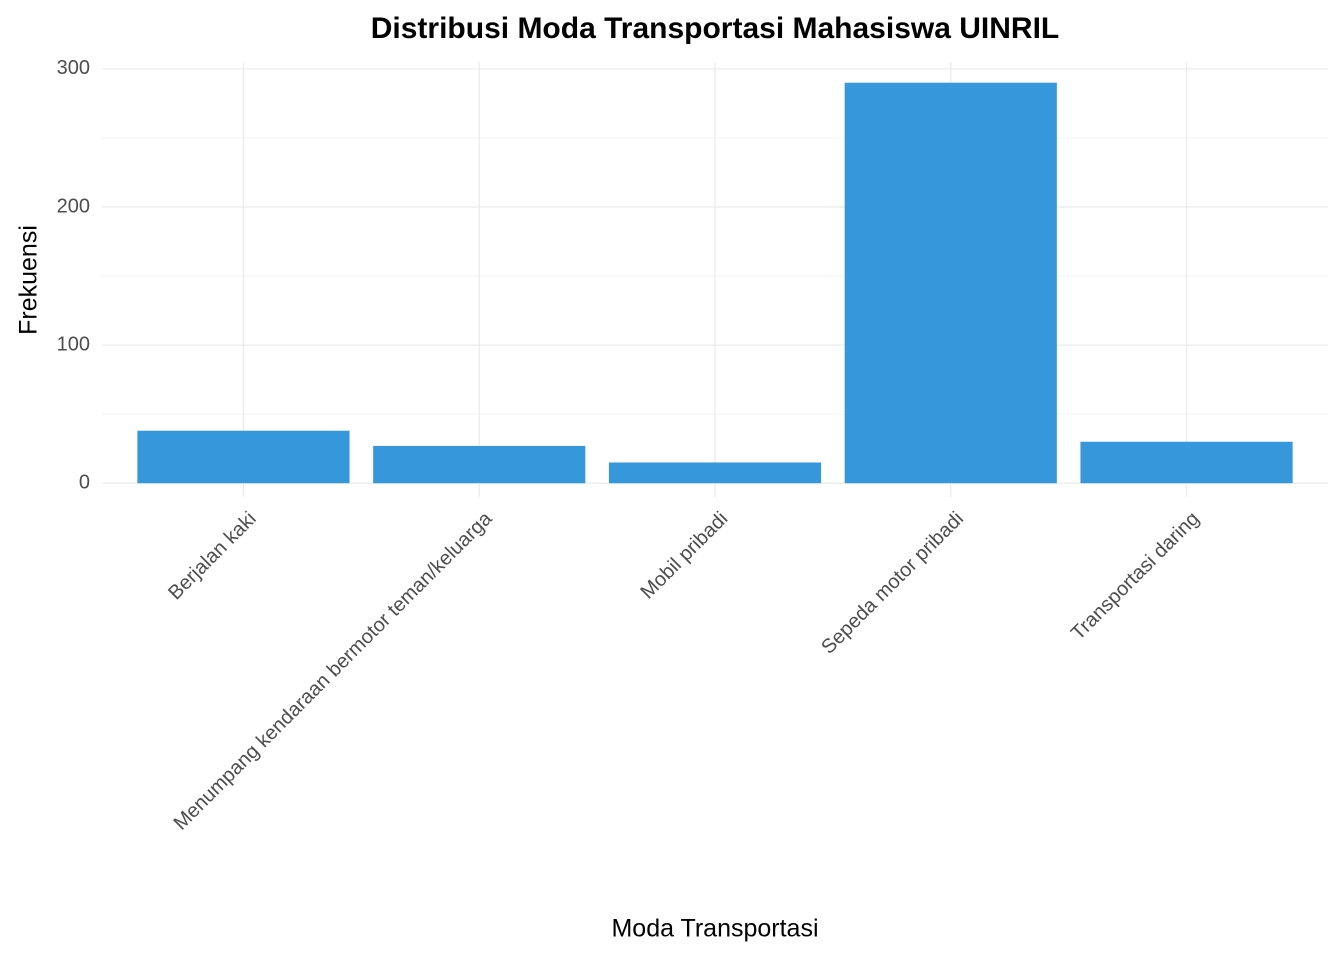 Image resolution: width=1344 pixels, height=960 pixels. What do you see at coordinates (73, 68) in the screenshot?
I see `y-tick-label: 300` at bounding box center [73, 68].